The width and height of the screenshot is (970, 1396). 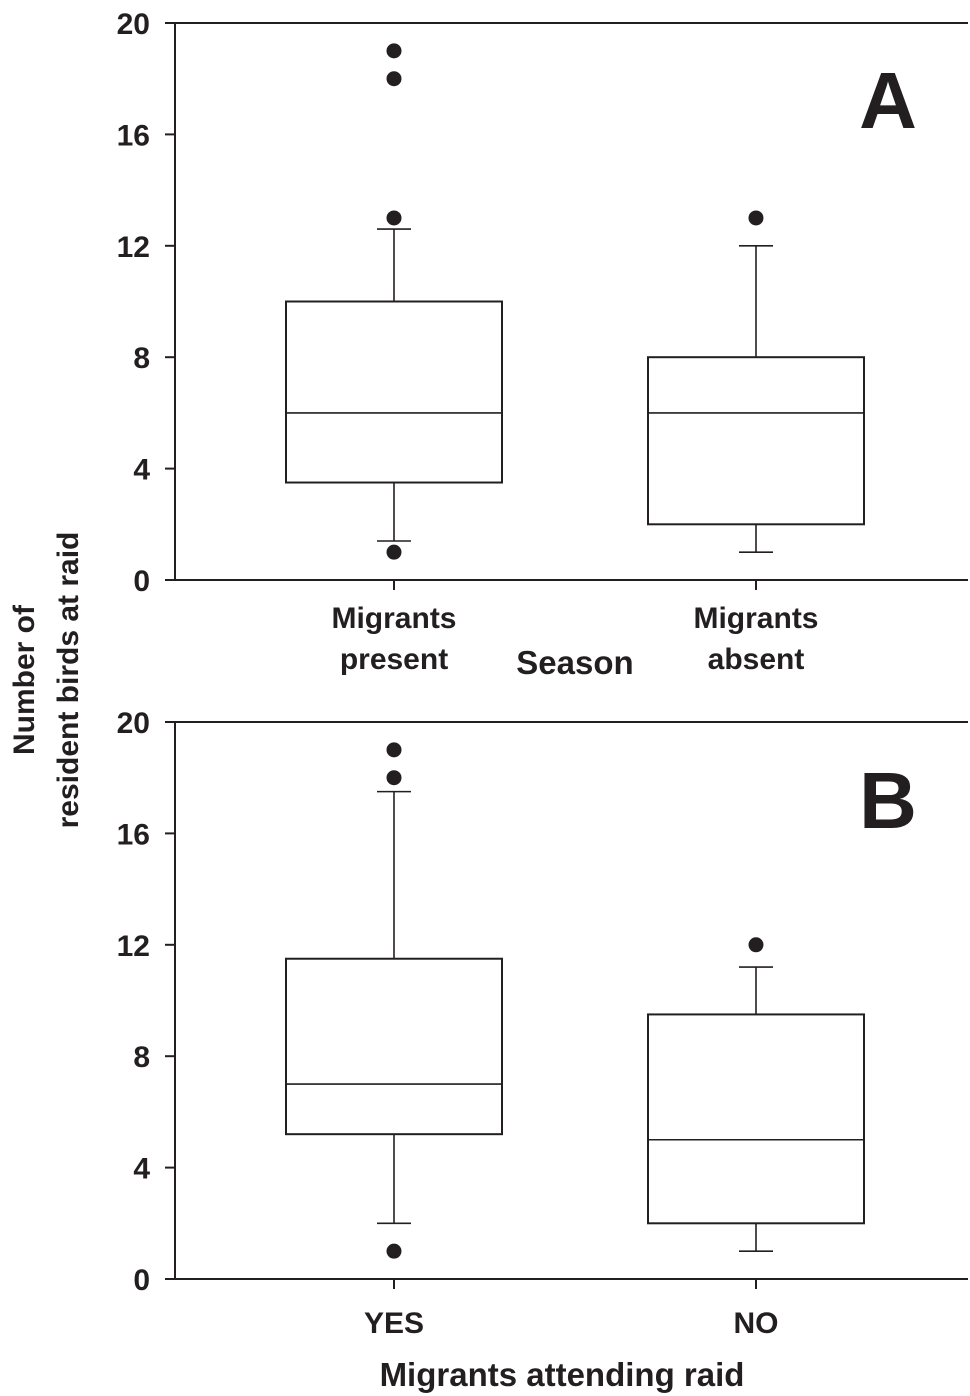 I want to click on x-axis-title: Migrants attending raid, so click(x=562, y=1374).